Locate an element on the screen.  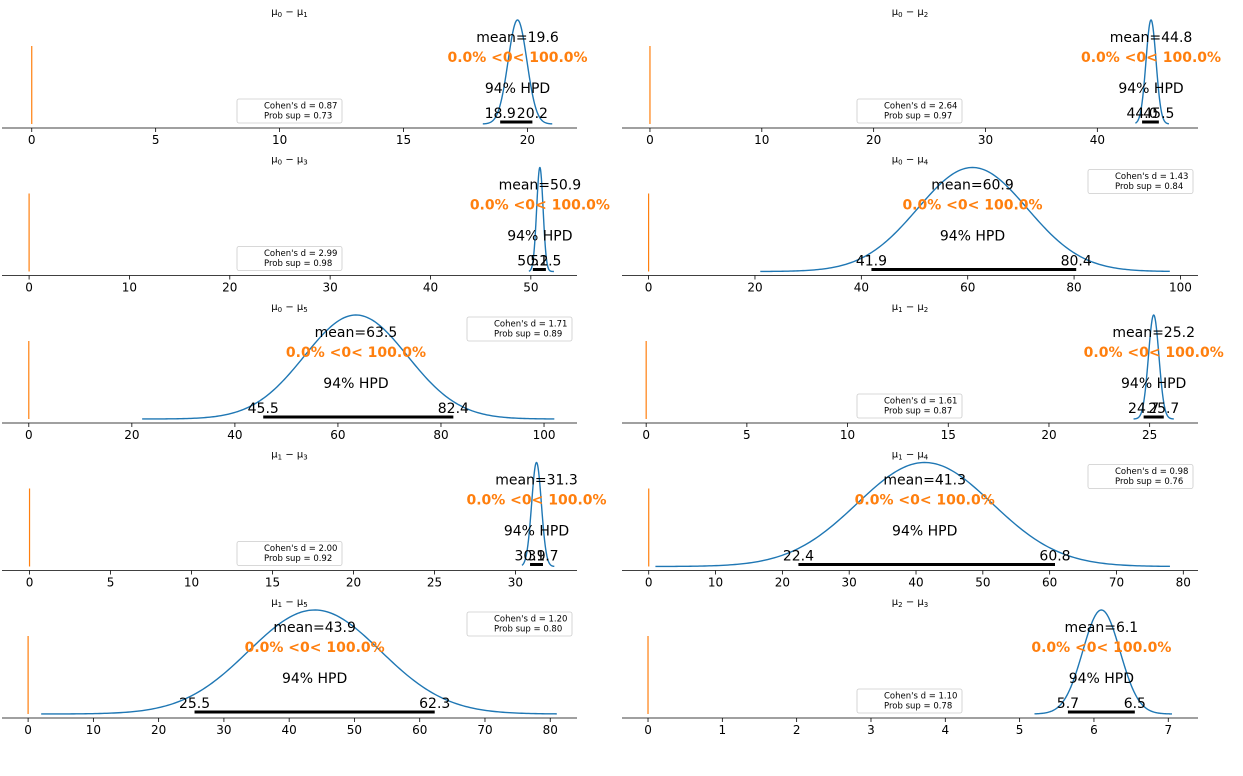
hpd-upper-label: 80.4 is located at coordinates (1076, 262).